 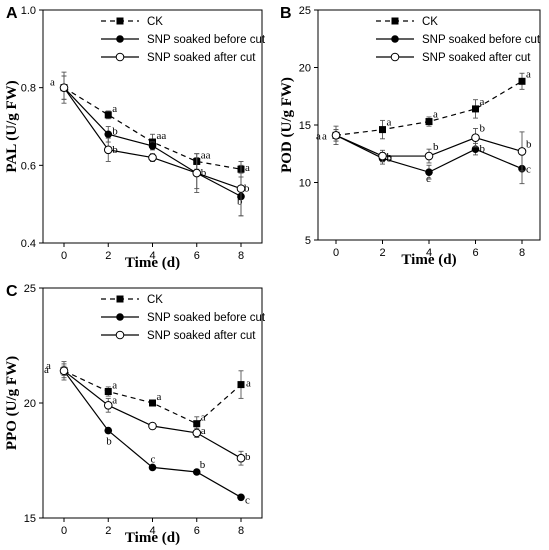 I want to click on panel-letter: C, so click(x=12, y=291).